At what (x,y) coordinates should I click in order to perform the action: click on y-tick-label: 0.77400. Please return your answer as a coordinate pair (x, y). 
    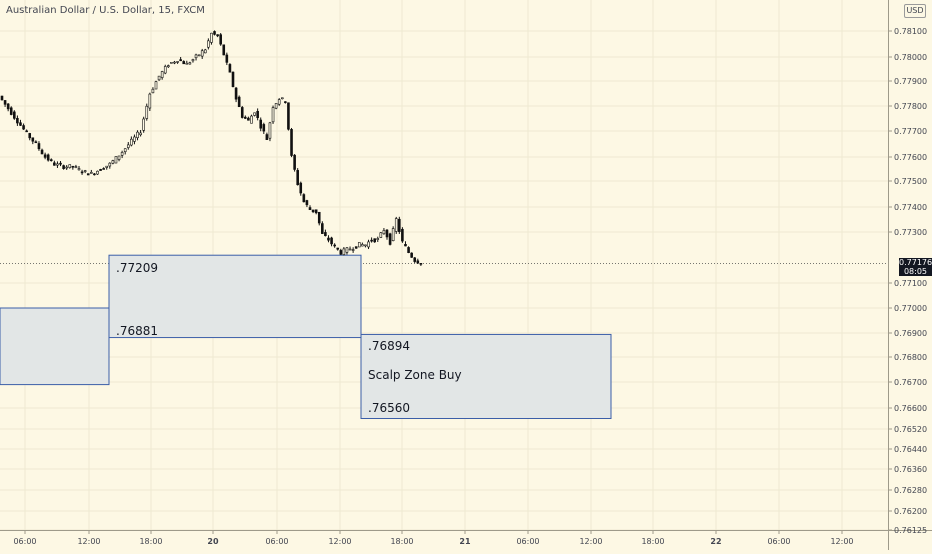
    Looking at the image, I should click on (910, 207).